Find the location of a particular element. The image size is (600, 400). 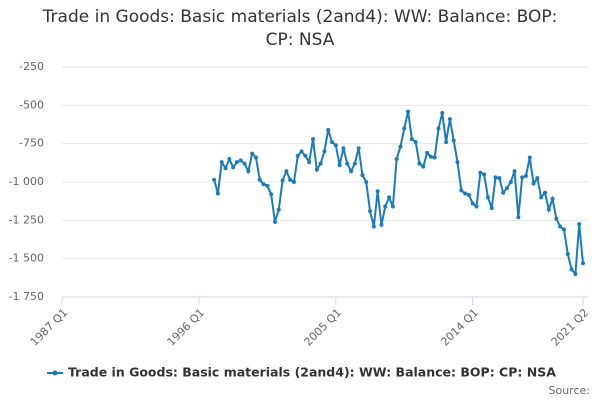

y-tick-label: -1 000 is located at coordinates (26, 181).